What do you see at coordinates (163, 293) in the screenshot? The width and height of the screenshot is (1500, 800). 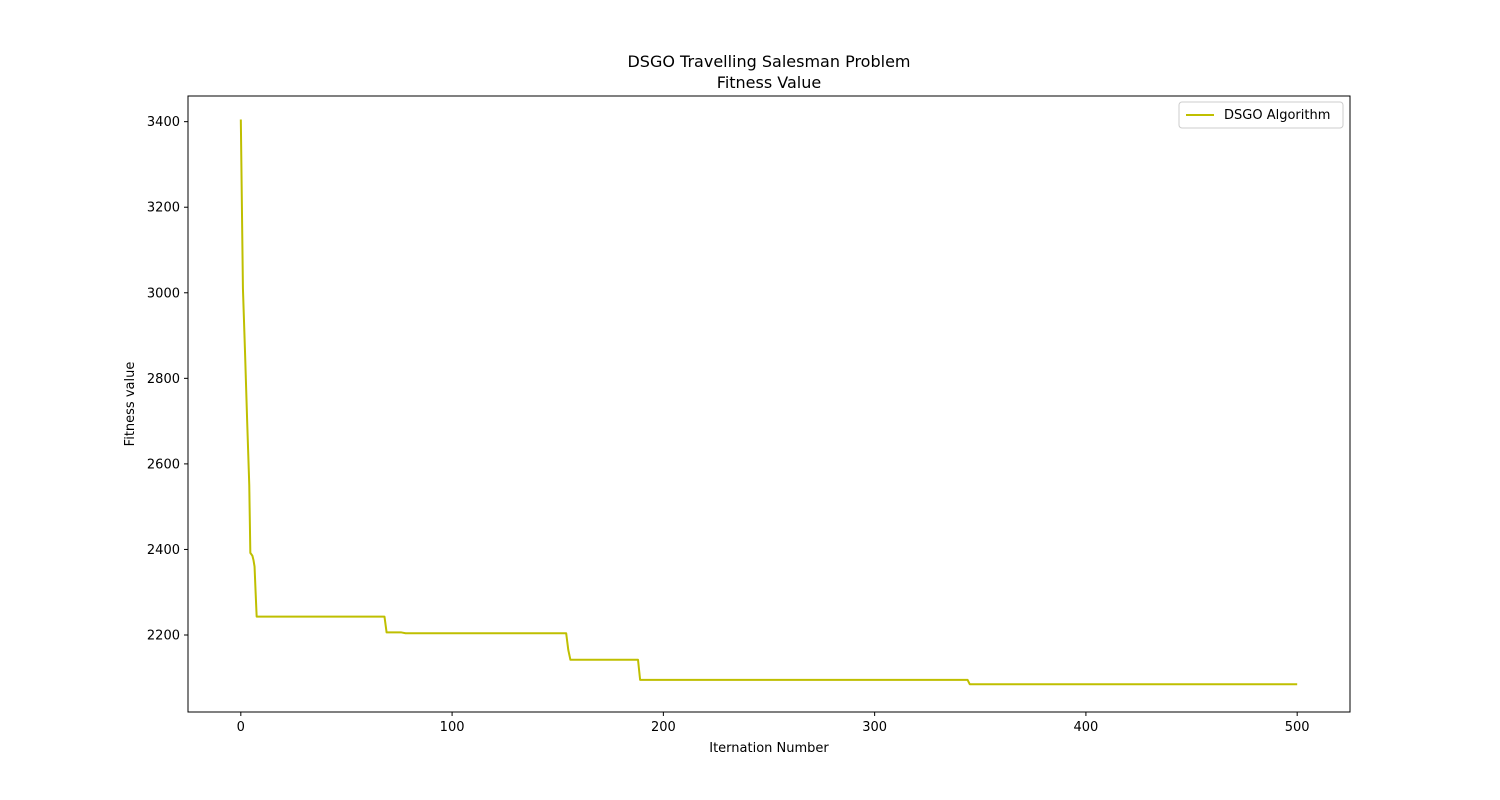 I see `y-tick-label: 3000` at bounding box center [163, 293].